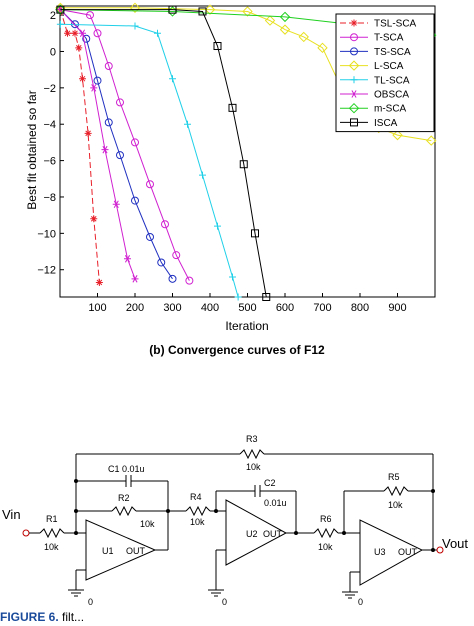 The height and width of the screenshot is (626, 474). I want to click on ground1-label: 0, so click(90, 601).